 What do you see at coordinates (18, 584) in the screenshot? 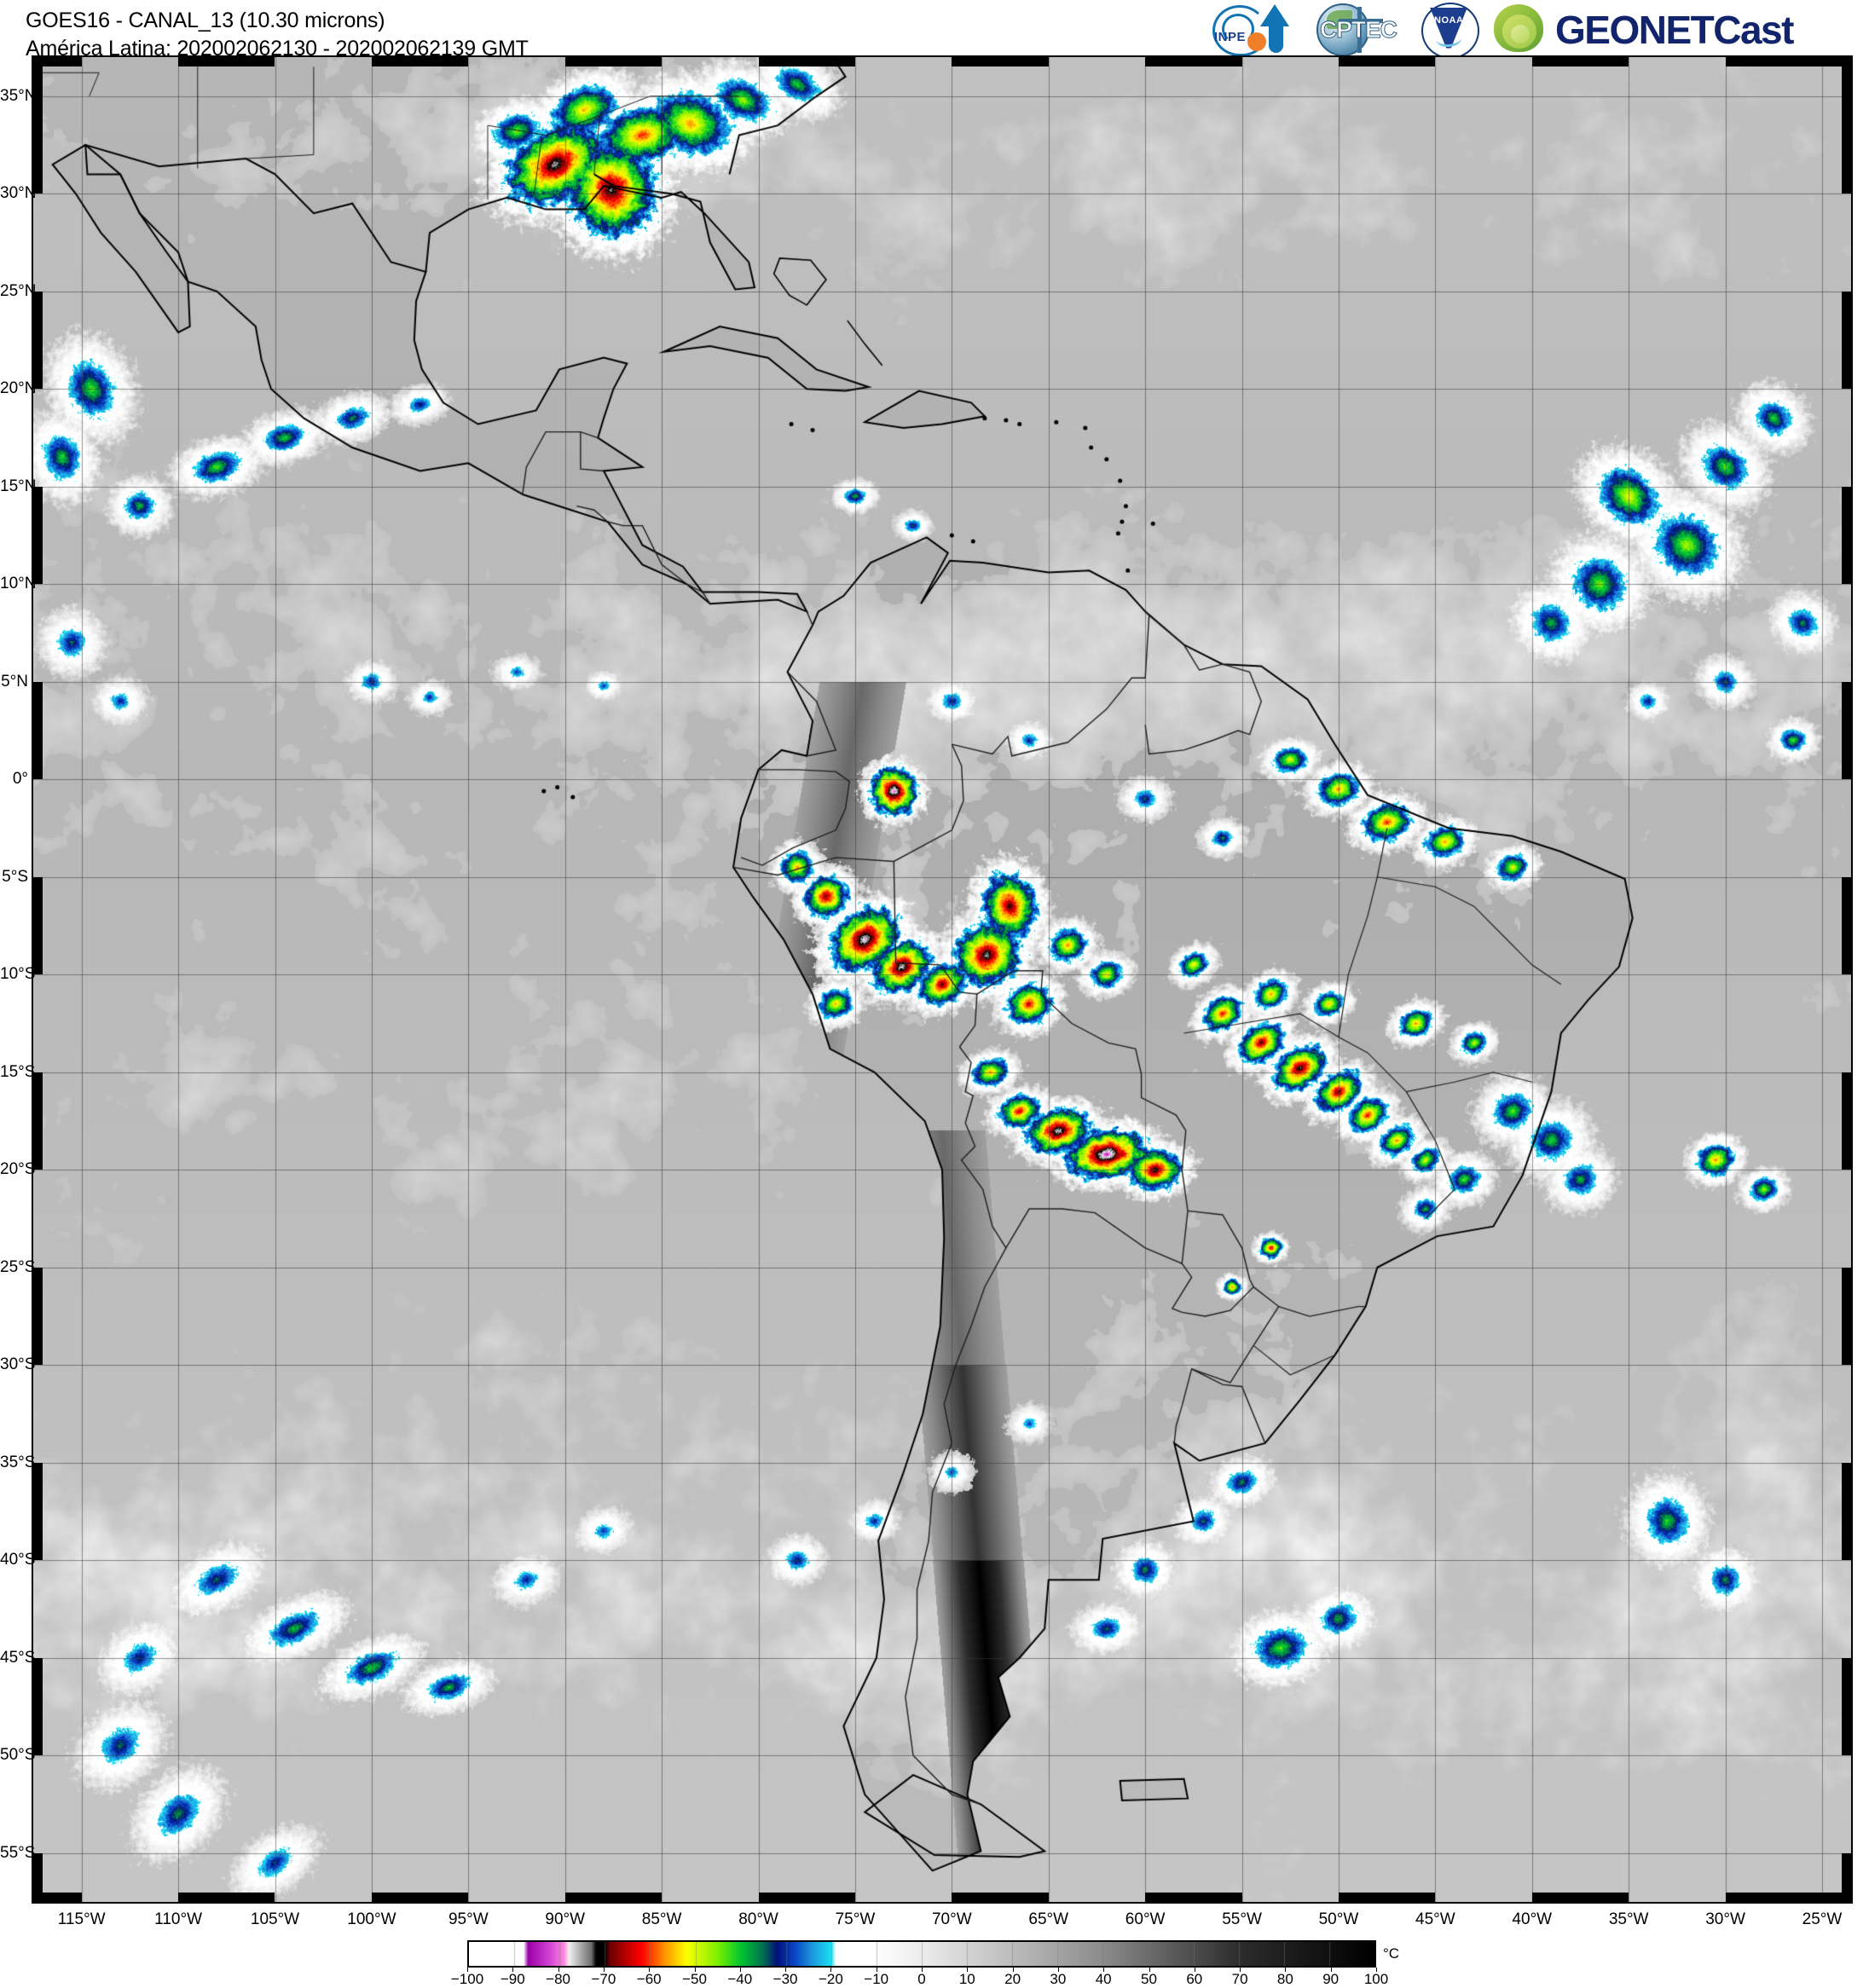
I see `lat-tick-label: 10°N` at bounding box center [18, 584].